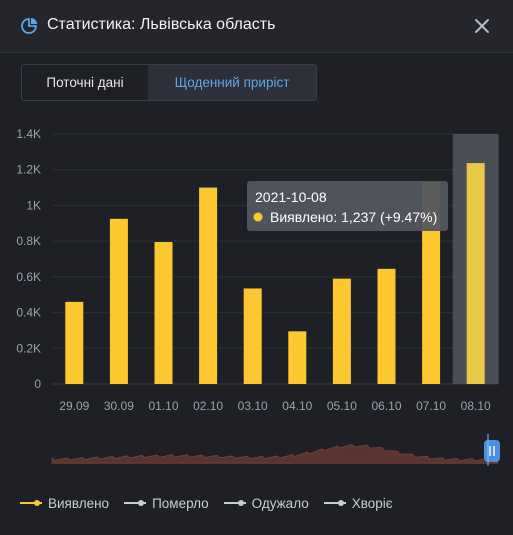 The image size is (513, 535). I want to click on bar-06.10, so click(386, 326).